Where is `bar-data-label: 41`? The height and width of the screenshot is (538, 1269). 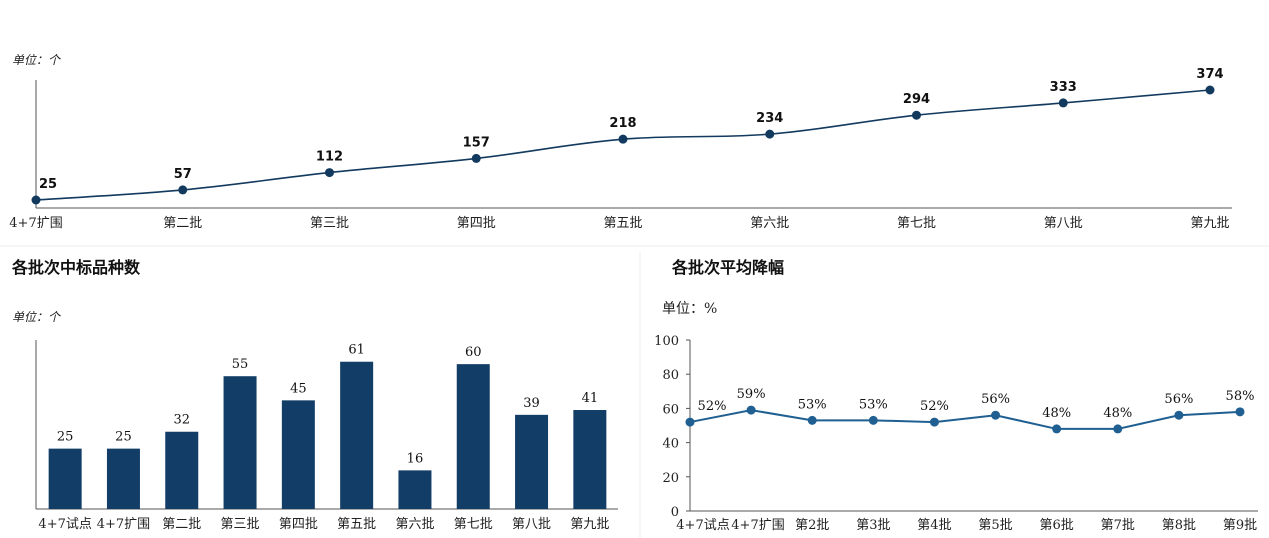
bar-data-label: 41 is located at coordinates (590, 398).